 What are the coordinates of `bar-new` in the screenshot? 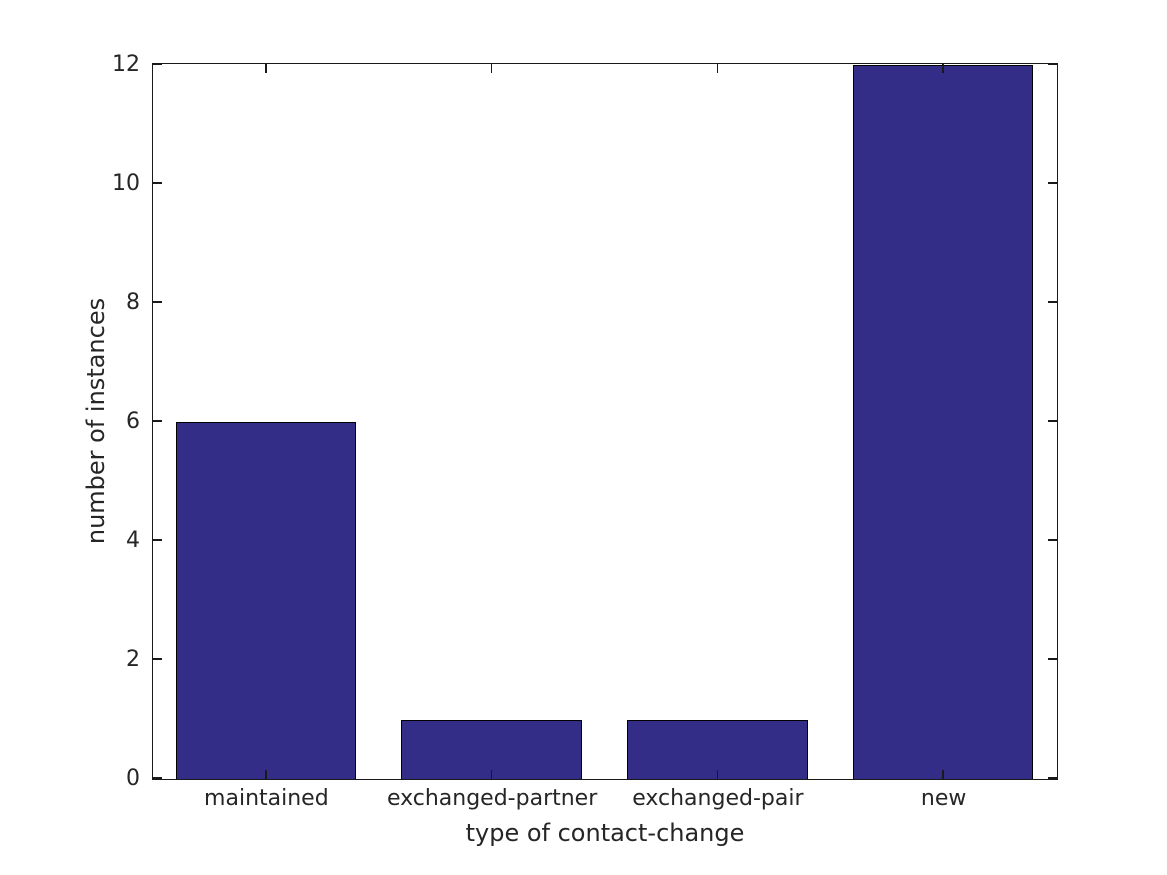 It's located at (943, 422).